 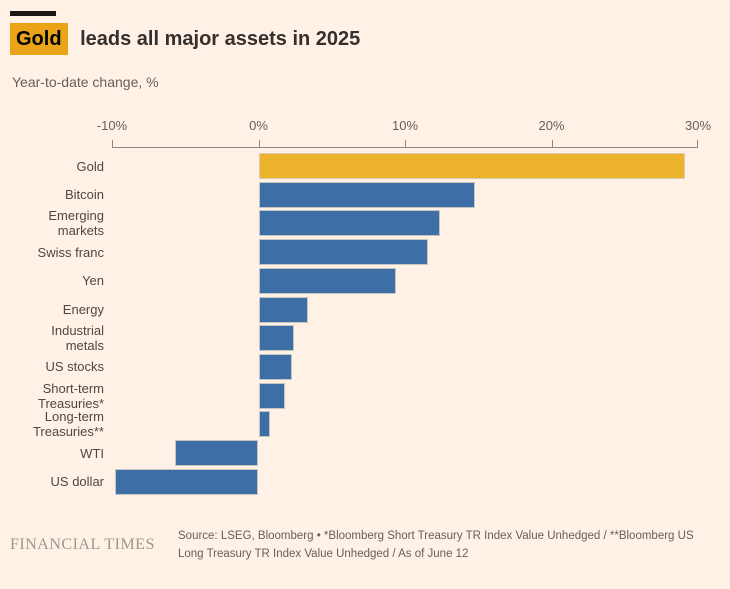 I want to click on bar-energy, so click(x=283, y=309).